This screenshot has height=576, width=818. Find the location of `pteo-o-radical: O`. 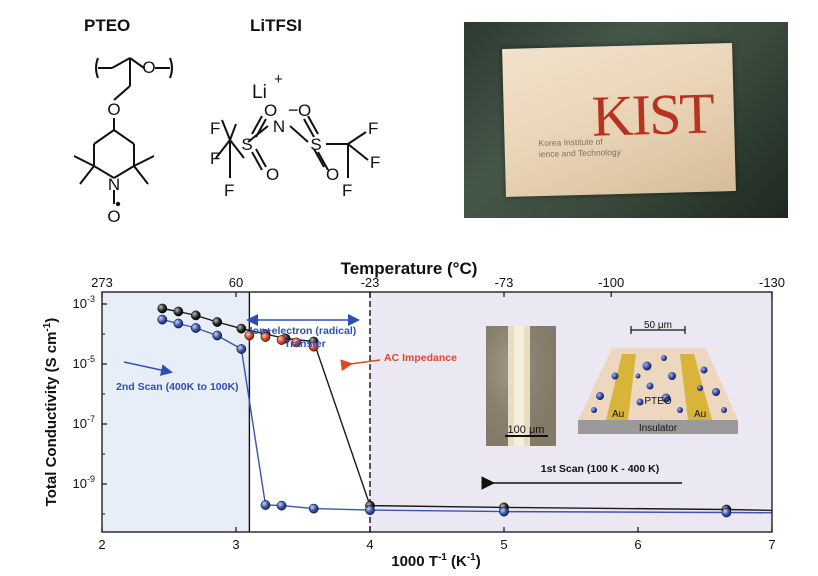

pteo-o-radical: O is located at coordinates (113, 216).